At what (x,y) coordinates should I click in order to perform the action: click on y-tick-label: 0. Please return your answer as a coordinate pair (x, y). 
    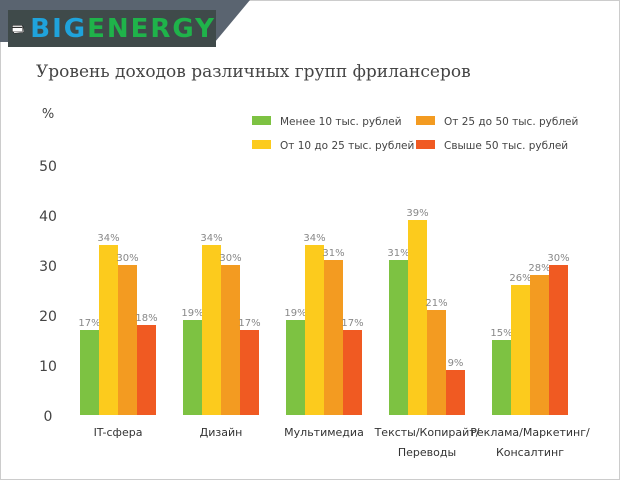
    Looking at the image, I should click on (48, 417).